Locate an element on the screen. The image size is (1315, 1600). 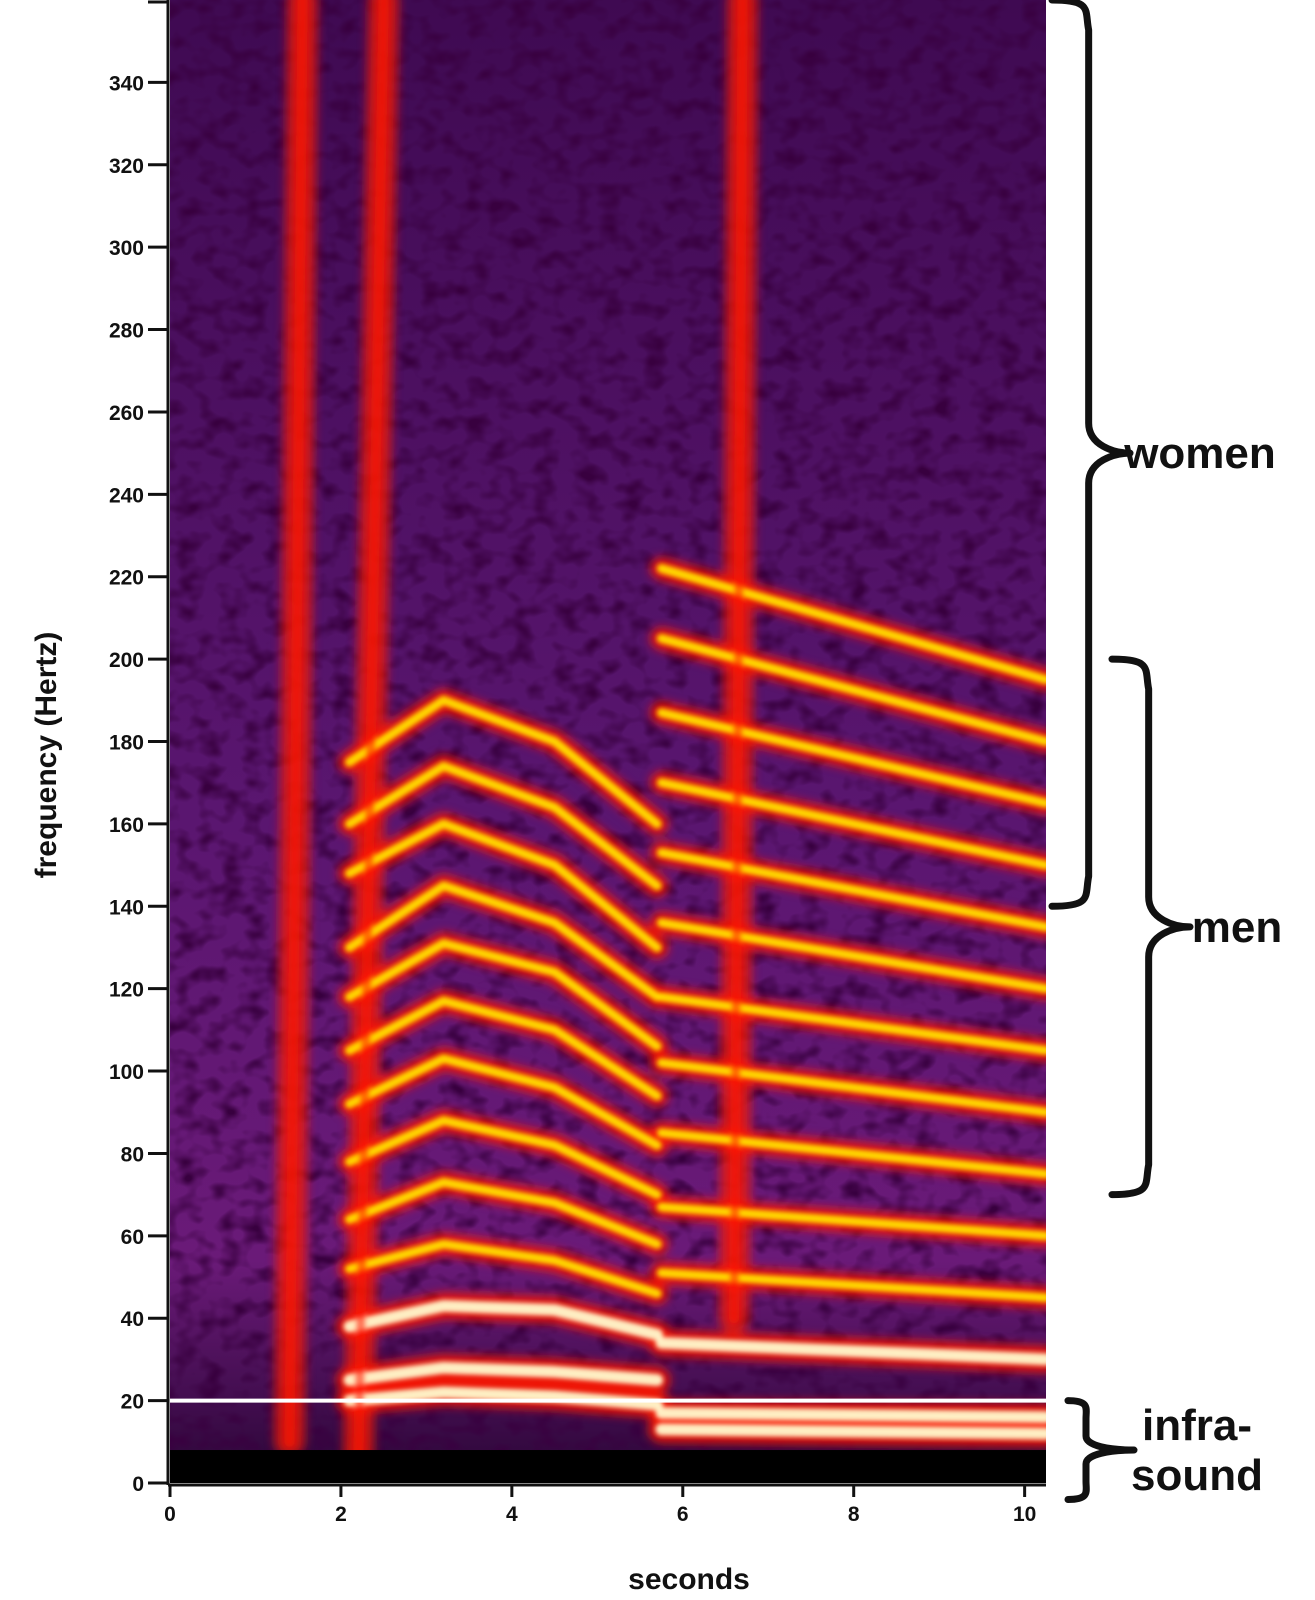
y-tick-label: 60 is located at coordinates (132, 1237).